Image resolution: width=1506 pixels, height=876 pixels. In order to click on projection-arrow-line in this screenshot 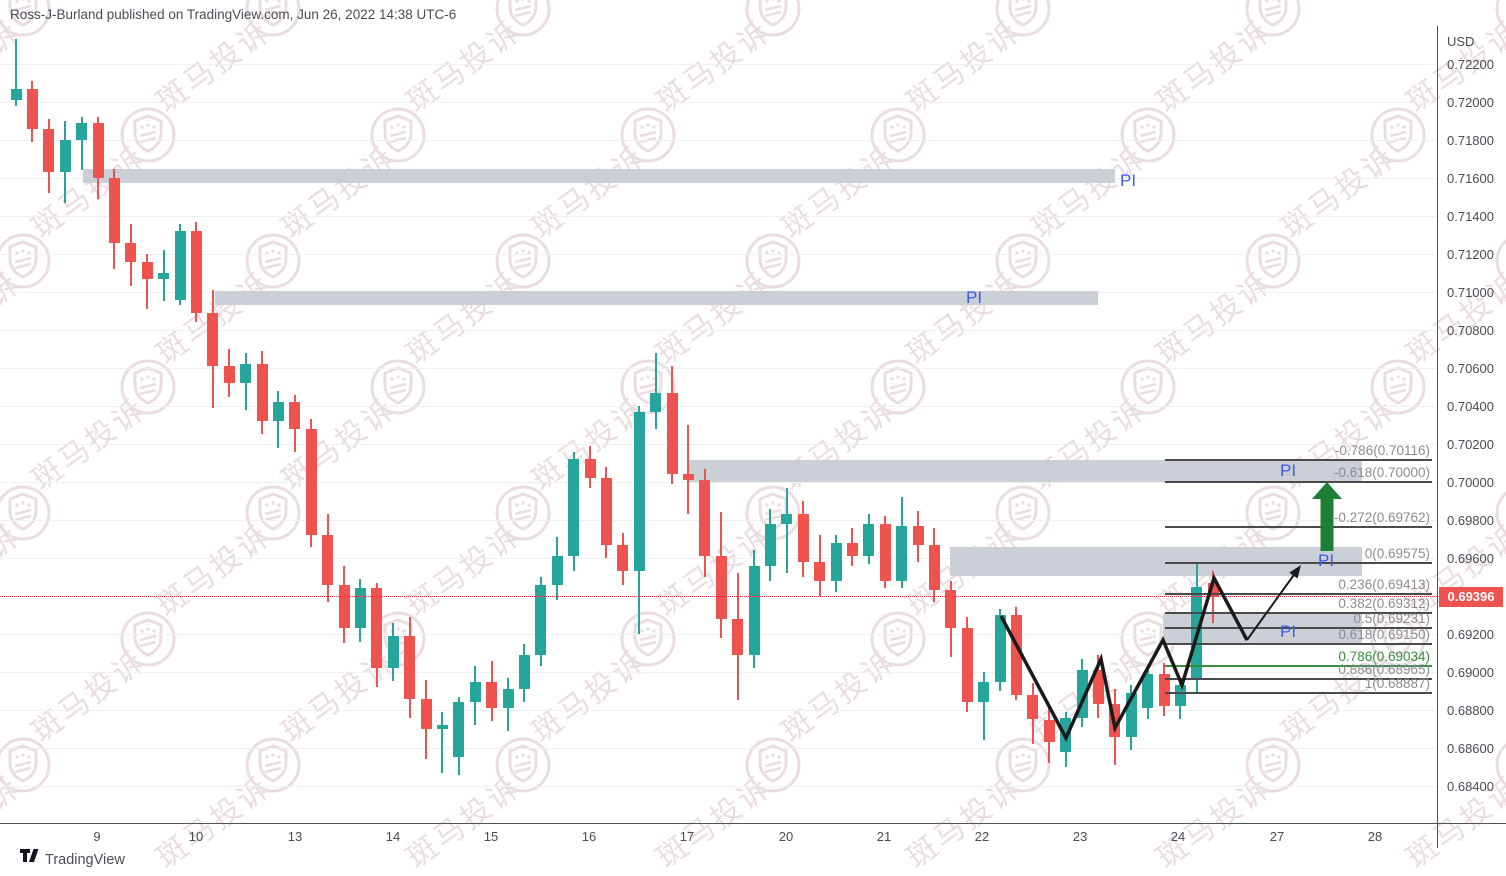, I will do `click(1271, 606)`.